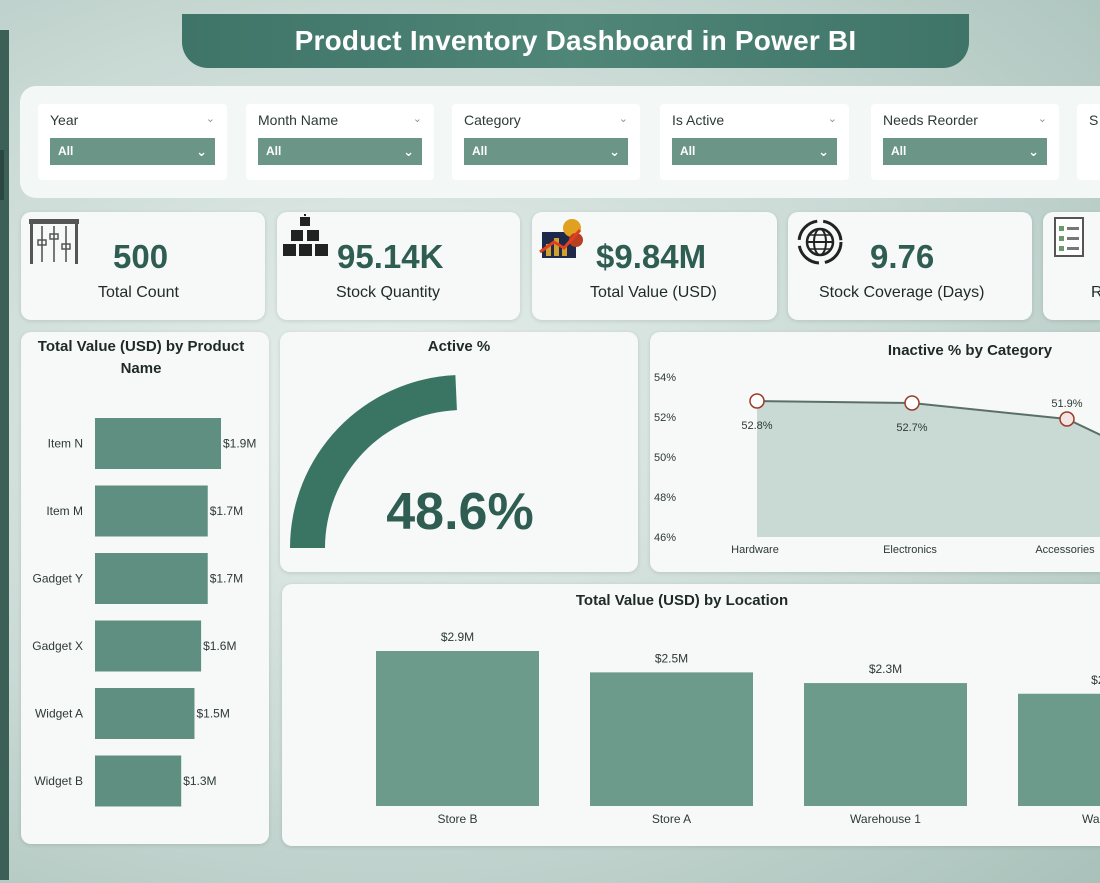  Describe the element at coordinates (54, 241) in the screenshot. I see `shelves-icon` at that location.